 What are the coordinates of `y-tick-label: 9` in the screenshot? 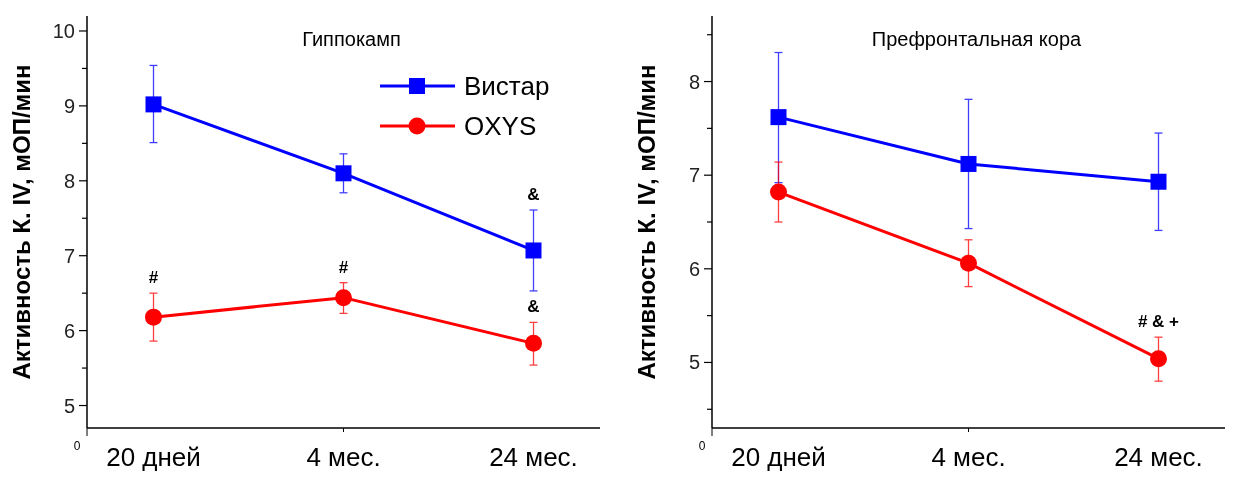 It's located at (69, 105).